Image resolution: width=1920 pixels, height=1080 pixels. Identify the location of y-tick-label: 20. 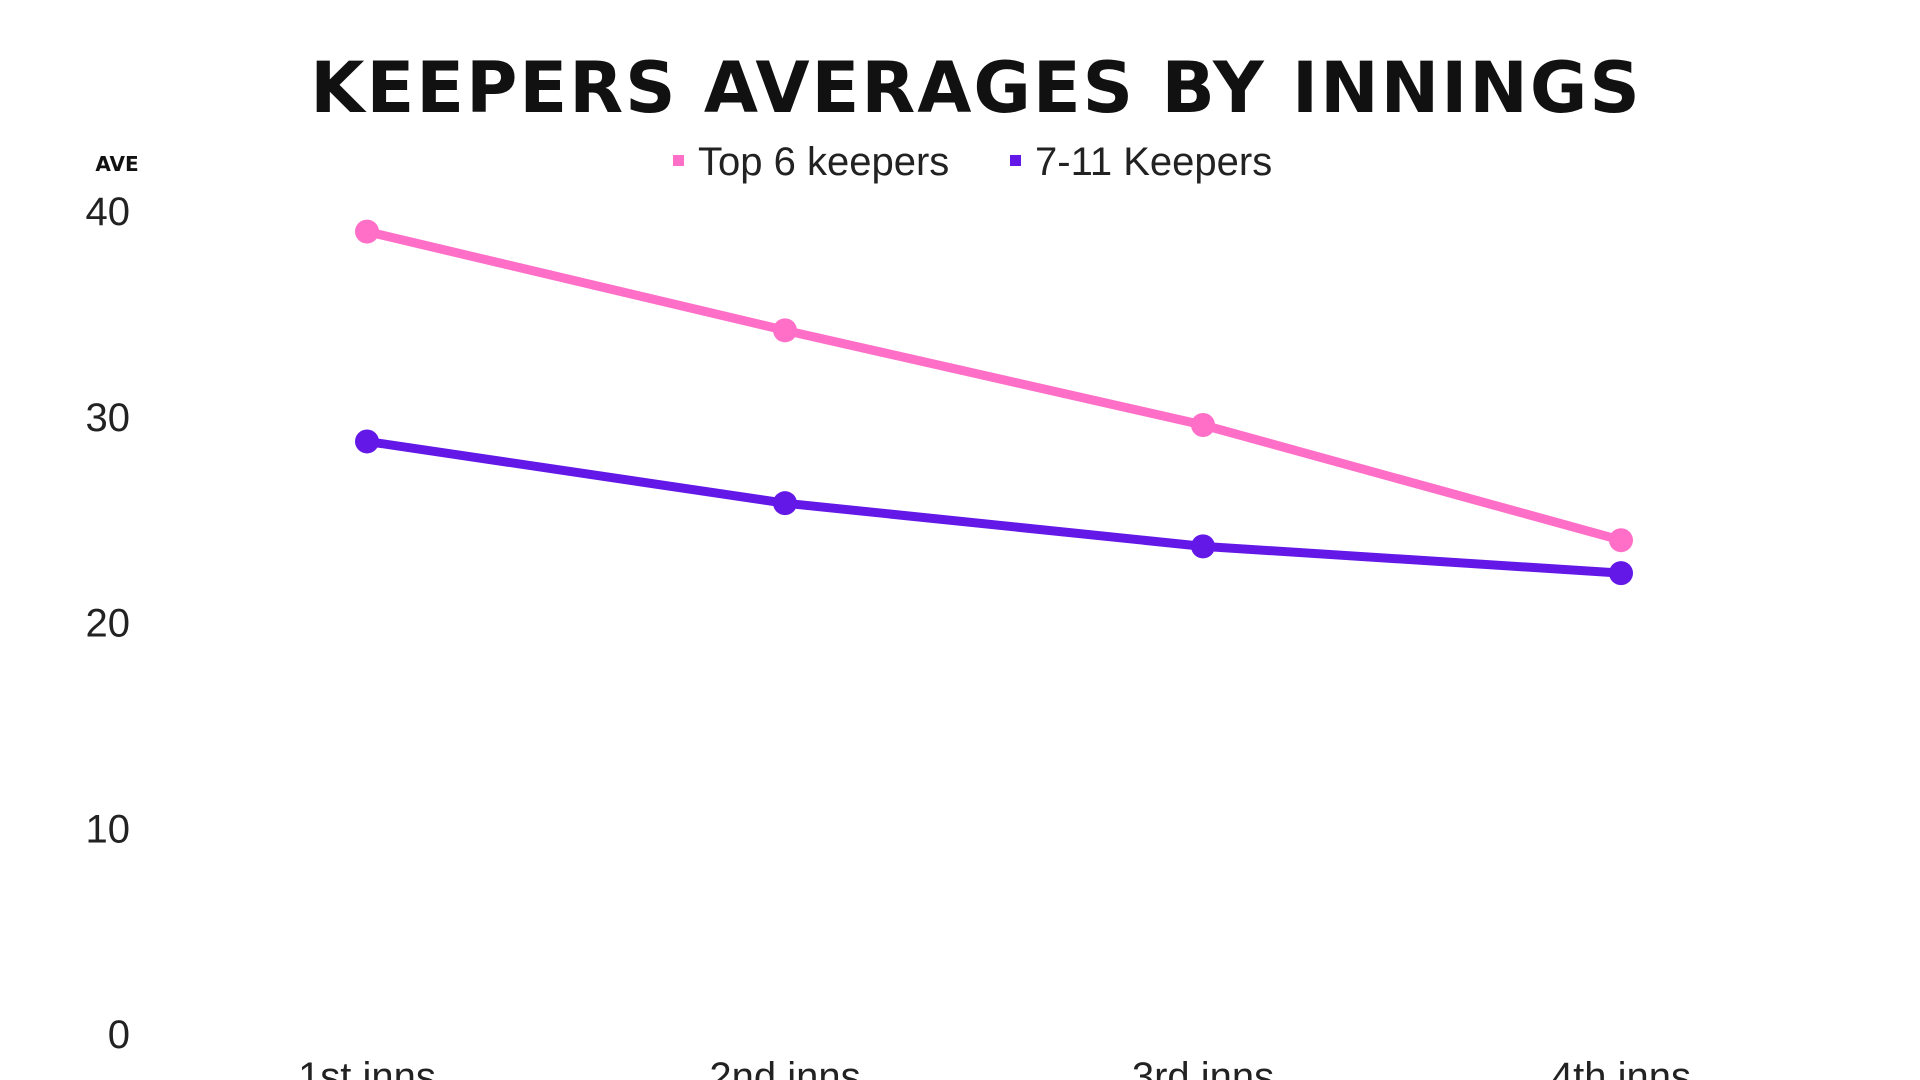
(108, 624).